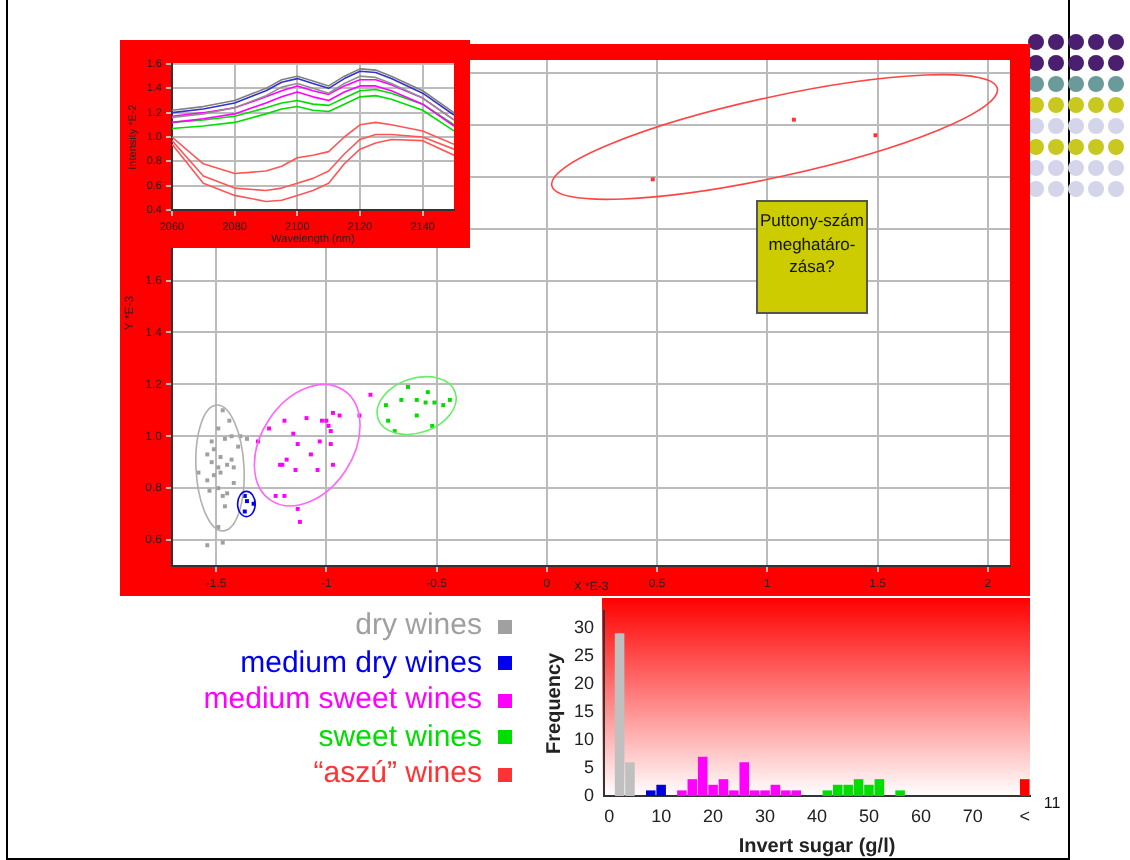  I want to click on y-tick-label: 10, so click(583, 738).